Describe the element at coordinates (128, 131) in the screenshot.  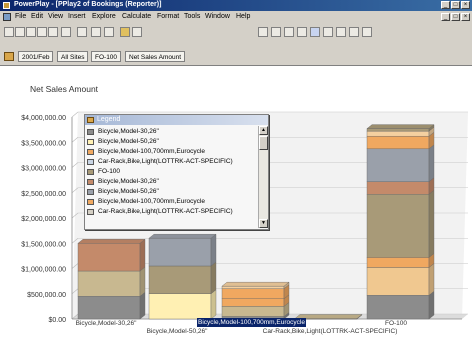
I see `legend-item-label: Bicycle,Model-30,26"` at that location.